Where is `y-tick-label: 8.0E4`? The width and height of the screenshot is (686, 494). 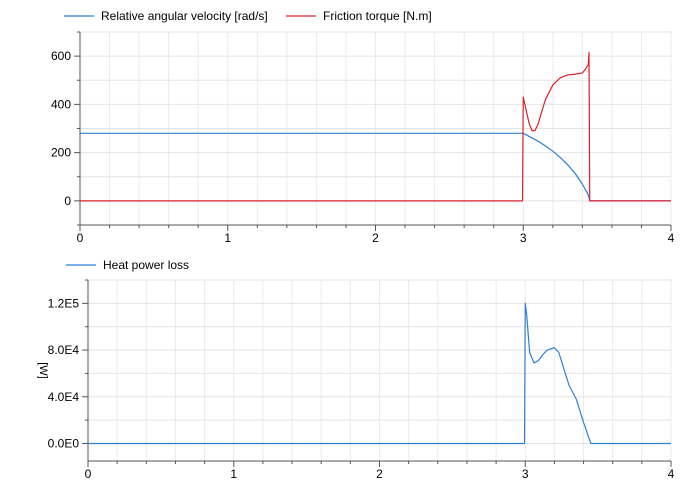
y-tick-label: 8.0E4 is located at coordinates (64, 350).